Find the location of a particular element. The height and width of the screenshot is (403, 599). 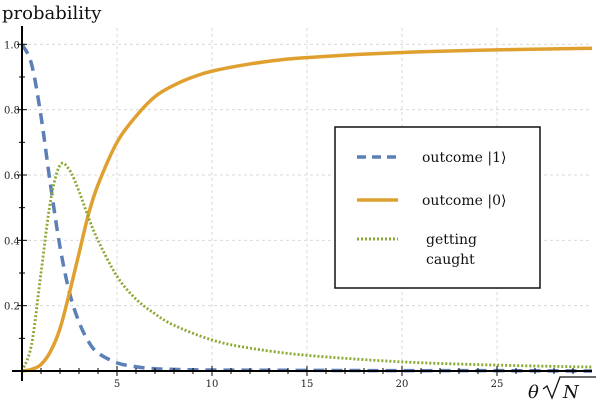

x-tick-label-10: 10 is located at coordinates (212, 384).